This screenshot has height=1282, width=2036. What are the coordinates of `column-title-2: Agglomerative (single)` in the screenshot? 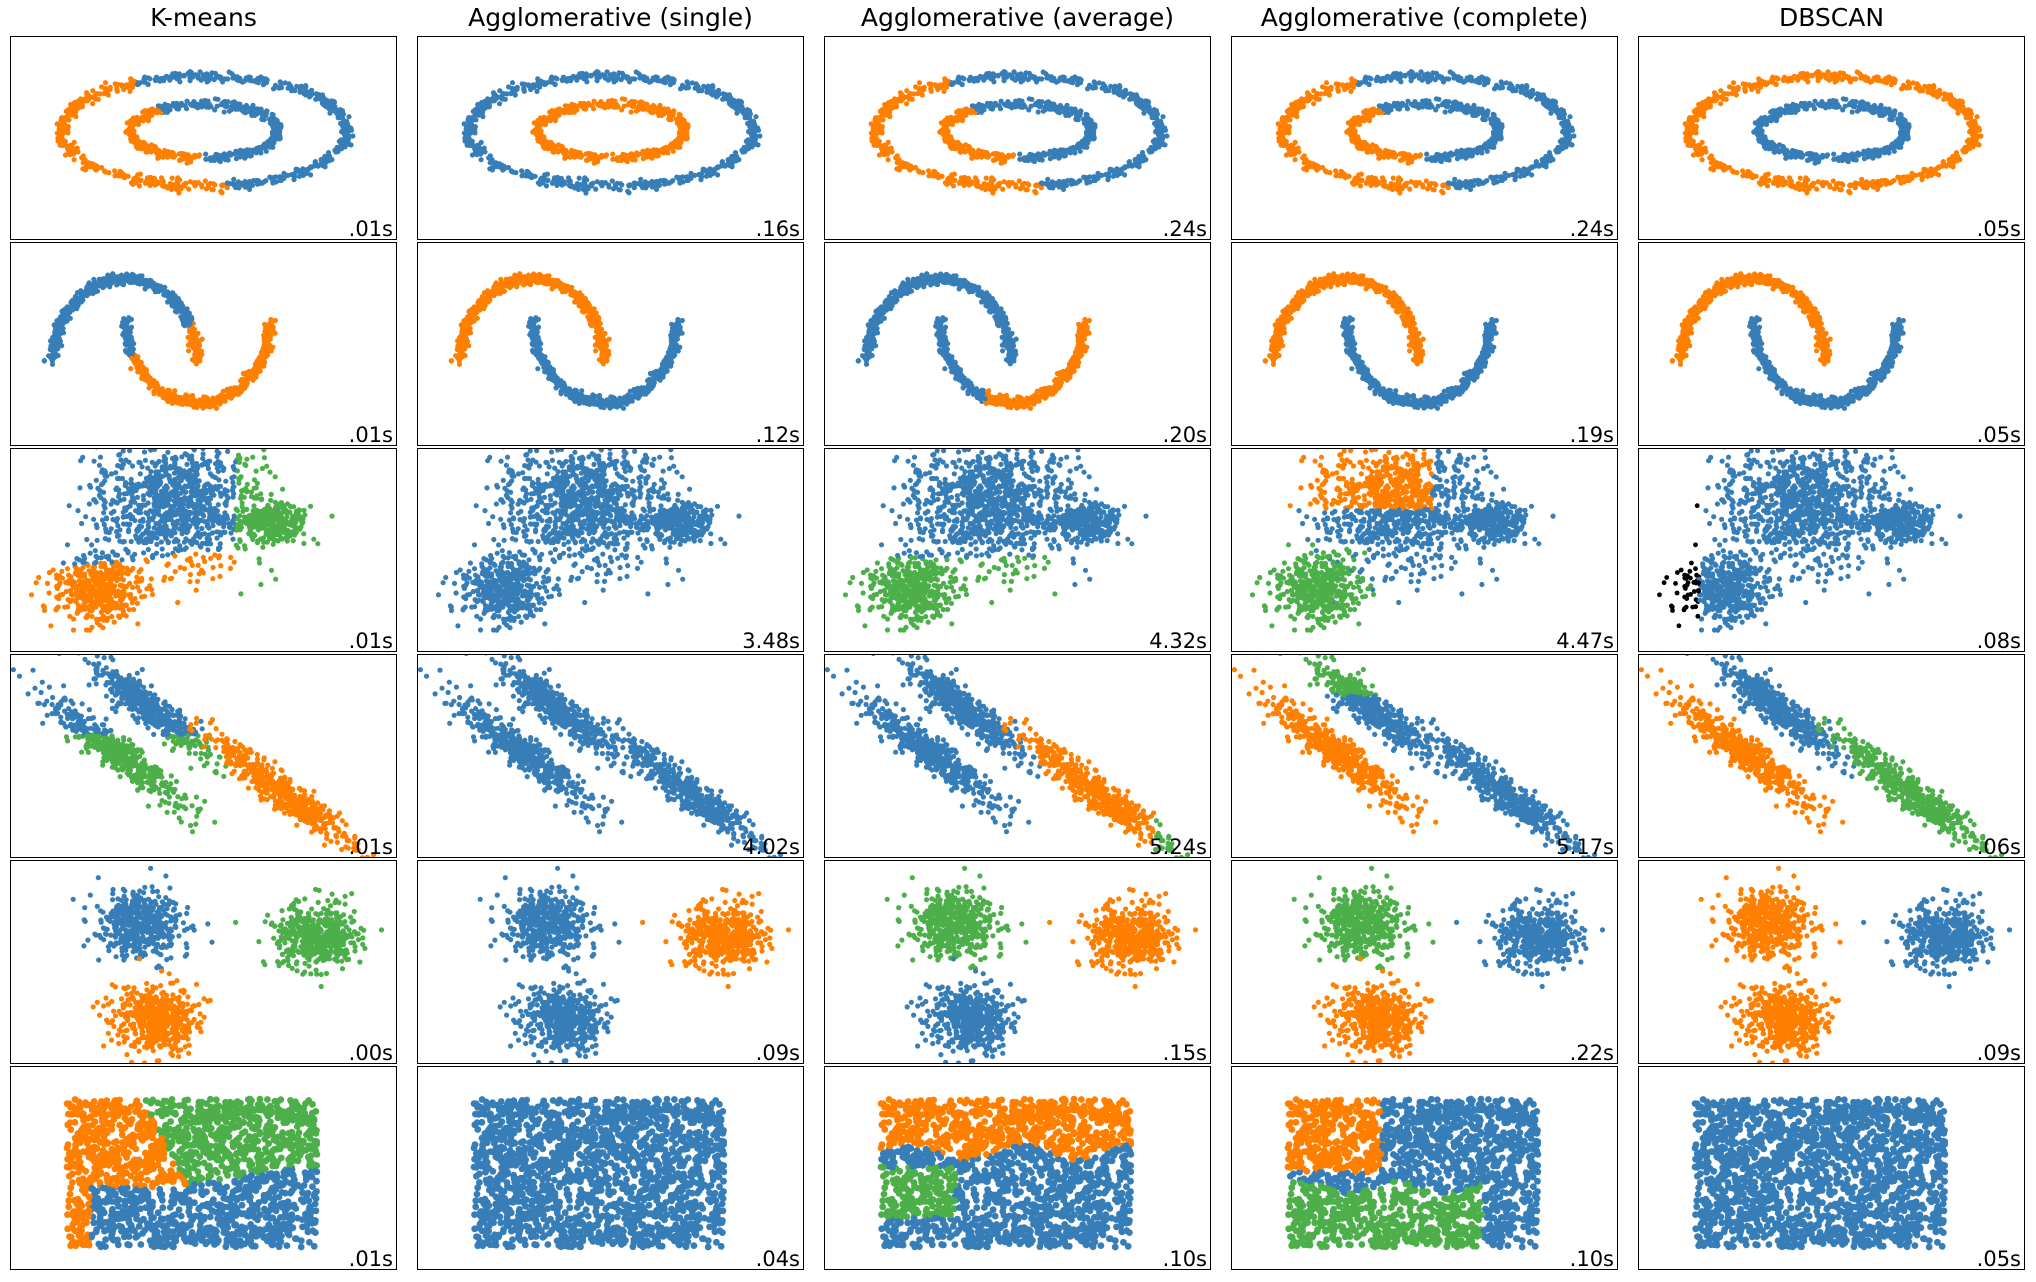 It's located at (610, 18).